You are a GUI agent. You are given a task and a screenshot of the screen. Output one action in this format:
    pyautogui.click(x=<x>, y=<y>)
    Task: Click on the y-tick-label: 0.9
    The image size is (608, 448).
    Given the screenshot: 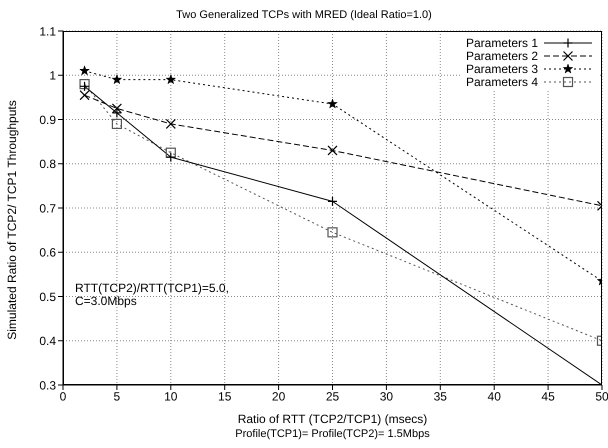 What is the action you would take?
    pyautogui.click(x=47, y=119)
    